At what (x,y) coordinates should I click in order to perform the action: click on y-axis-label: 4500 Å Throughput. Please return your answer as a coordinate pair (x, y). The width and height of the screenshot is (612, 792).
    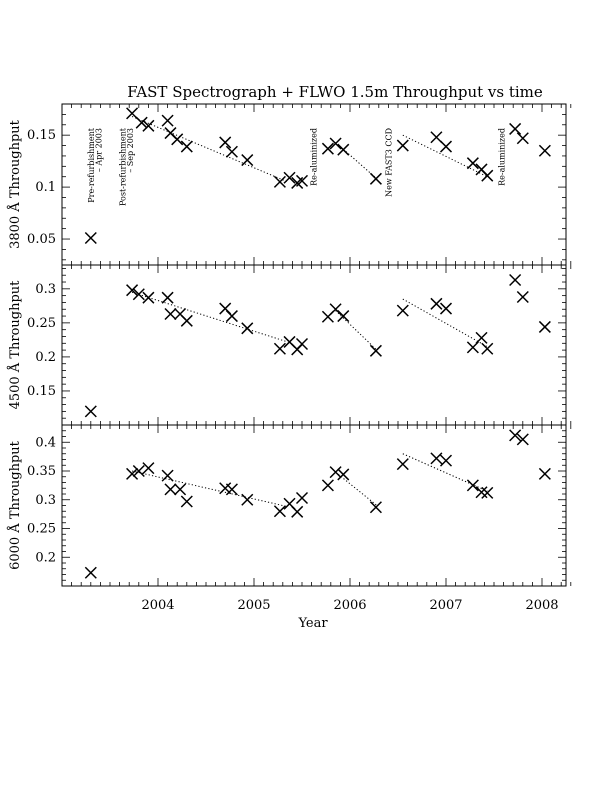
    Looking at the image, I should click on (15, 345).